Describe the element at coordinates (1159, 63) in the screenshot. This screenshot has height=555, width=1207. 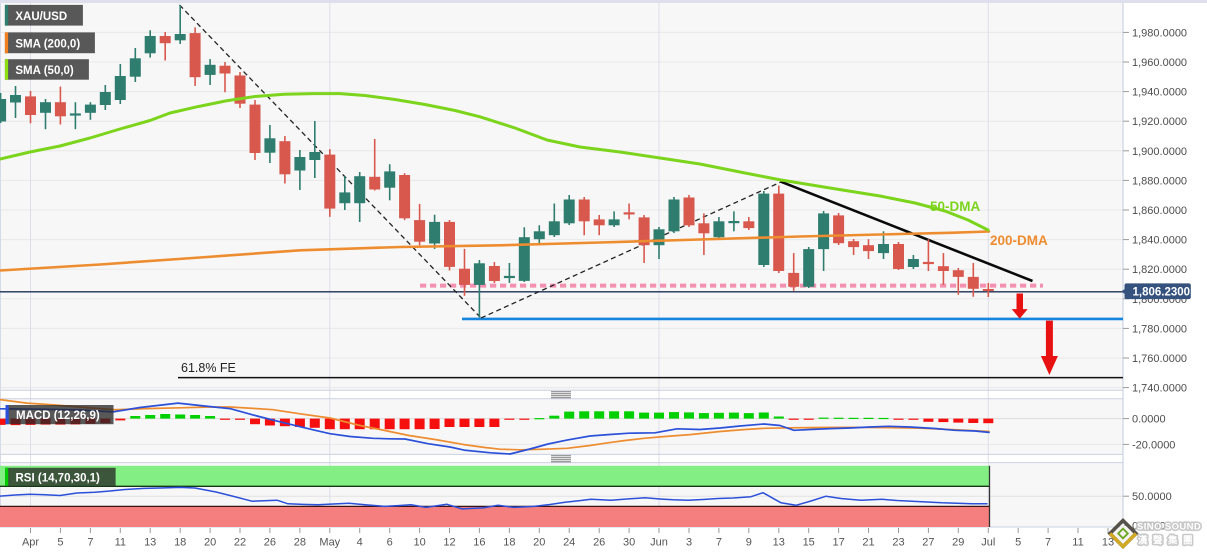
I see `svg-text: 1,960.0000` at that location.